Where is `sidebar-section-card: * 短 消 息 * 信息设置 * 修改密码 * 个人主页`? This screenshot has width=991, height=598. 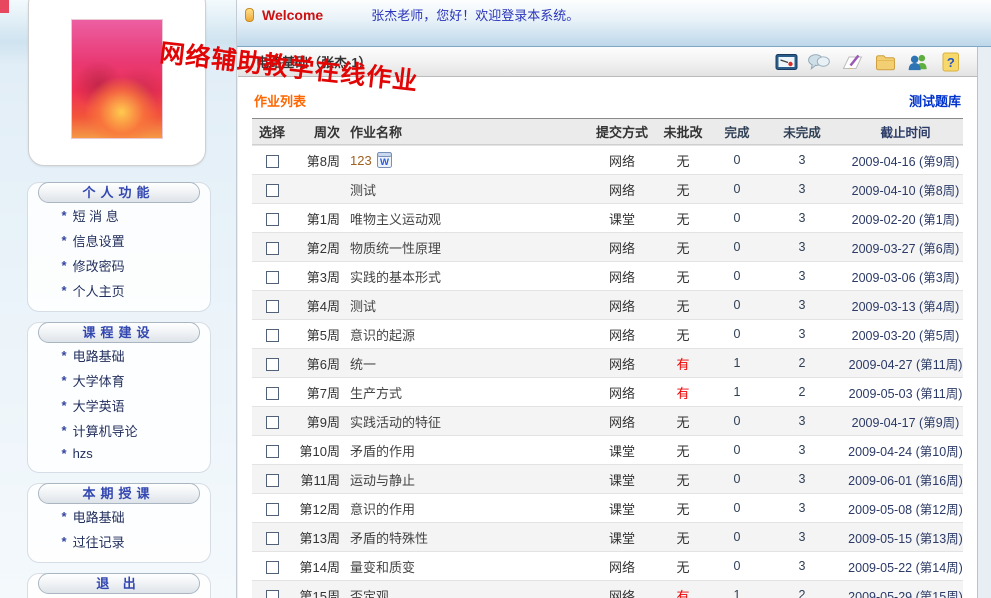
sidebar-section-card: * 短 消 息 * 信息设置 * 修改密码 * 个人主页 is located at coordinates (118, 247).